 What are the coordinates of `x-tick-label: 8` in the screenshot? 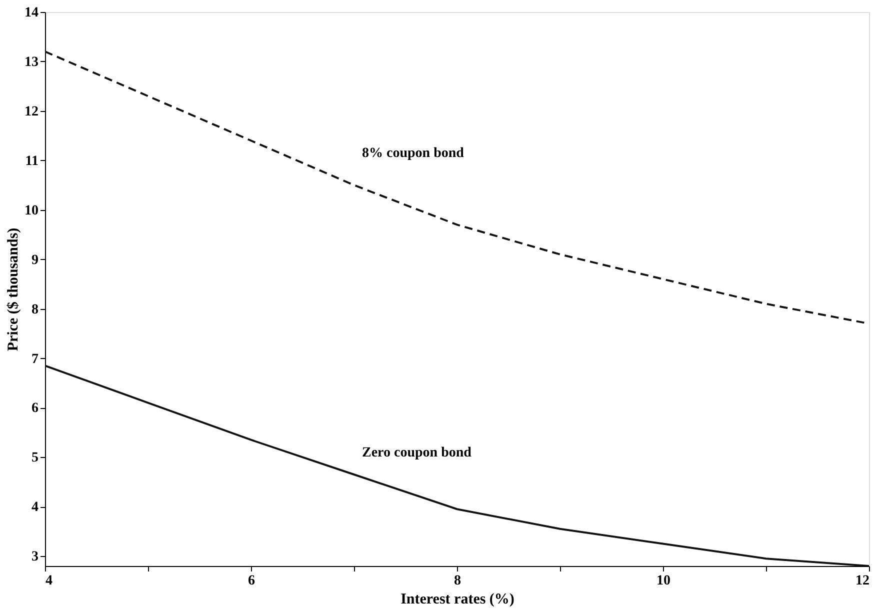 It's located at (457, 581).